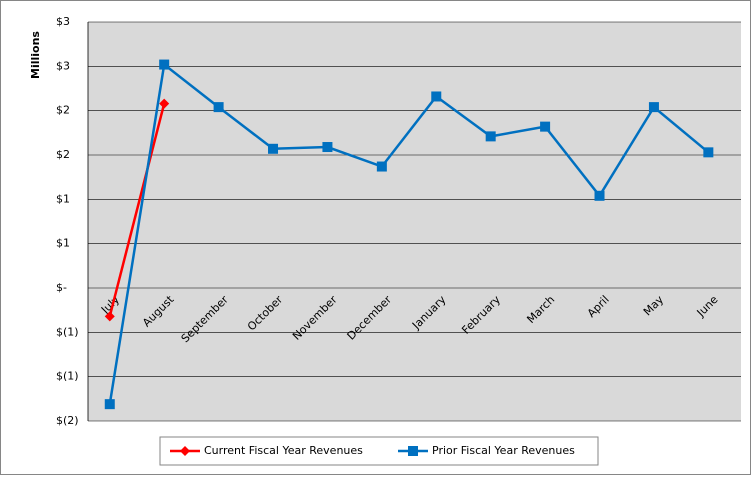  I want to click on legend-label: Current Fiscal Year Revenues, so click(283, 450).